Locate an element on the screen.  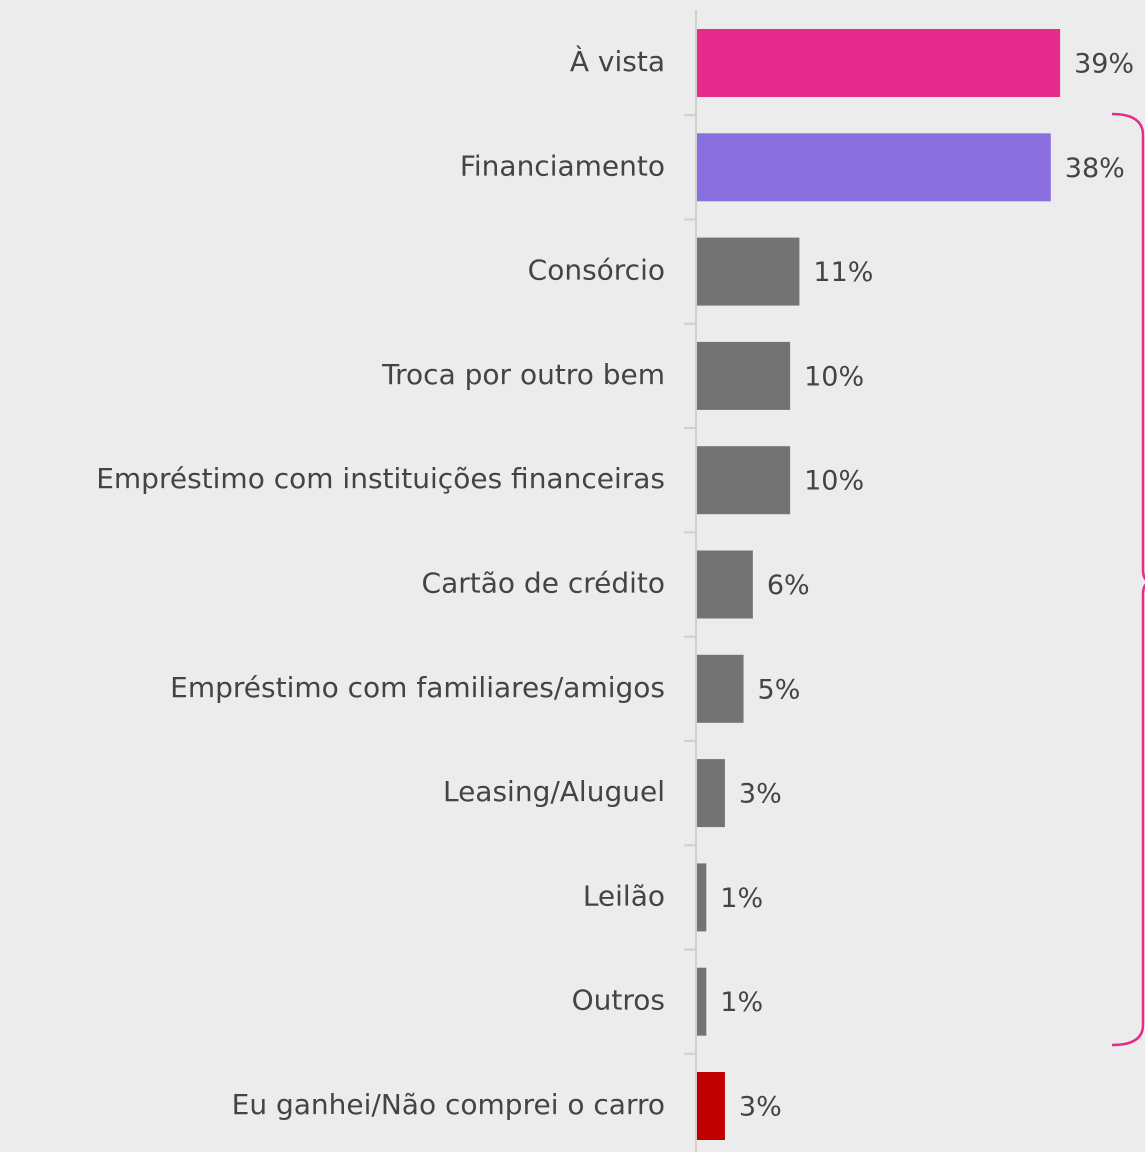
bracket is located at coordinates (1128, 579).